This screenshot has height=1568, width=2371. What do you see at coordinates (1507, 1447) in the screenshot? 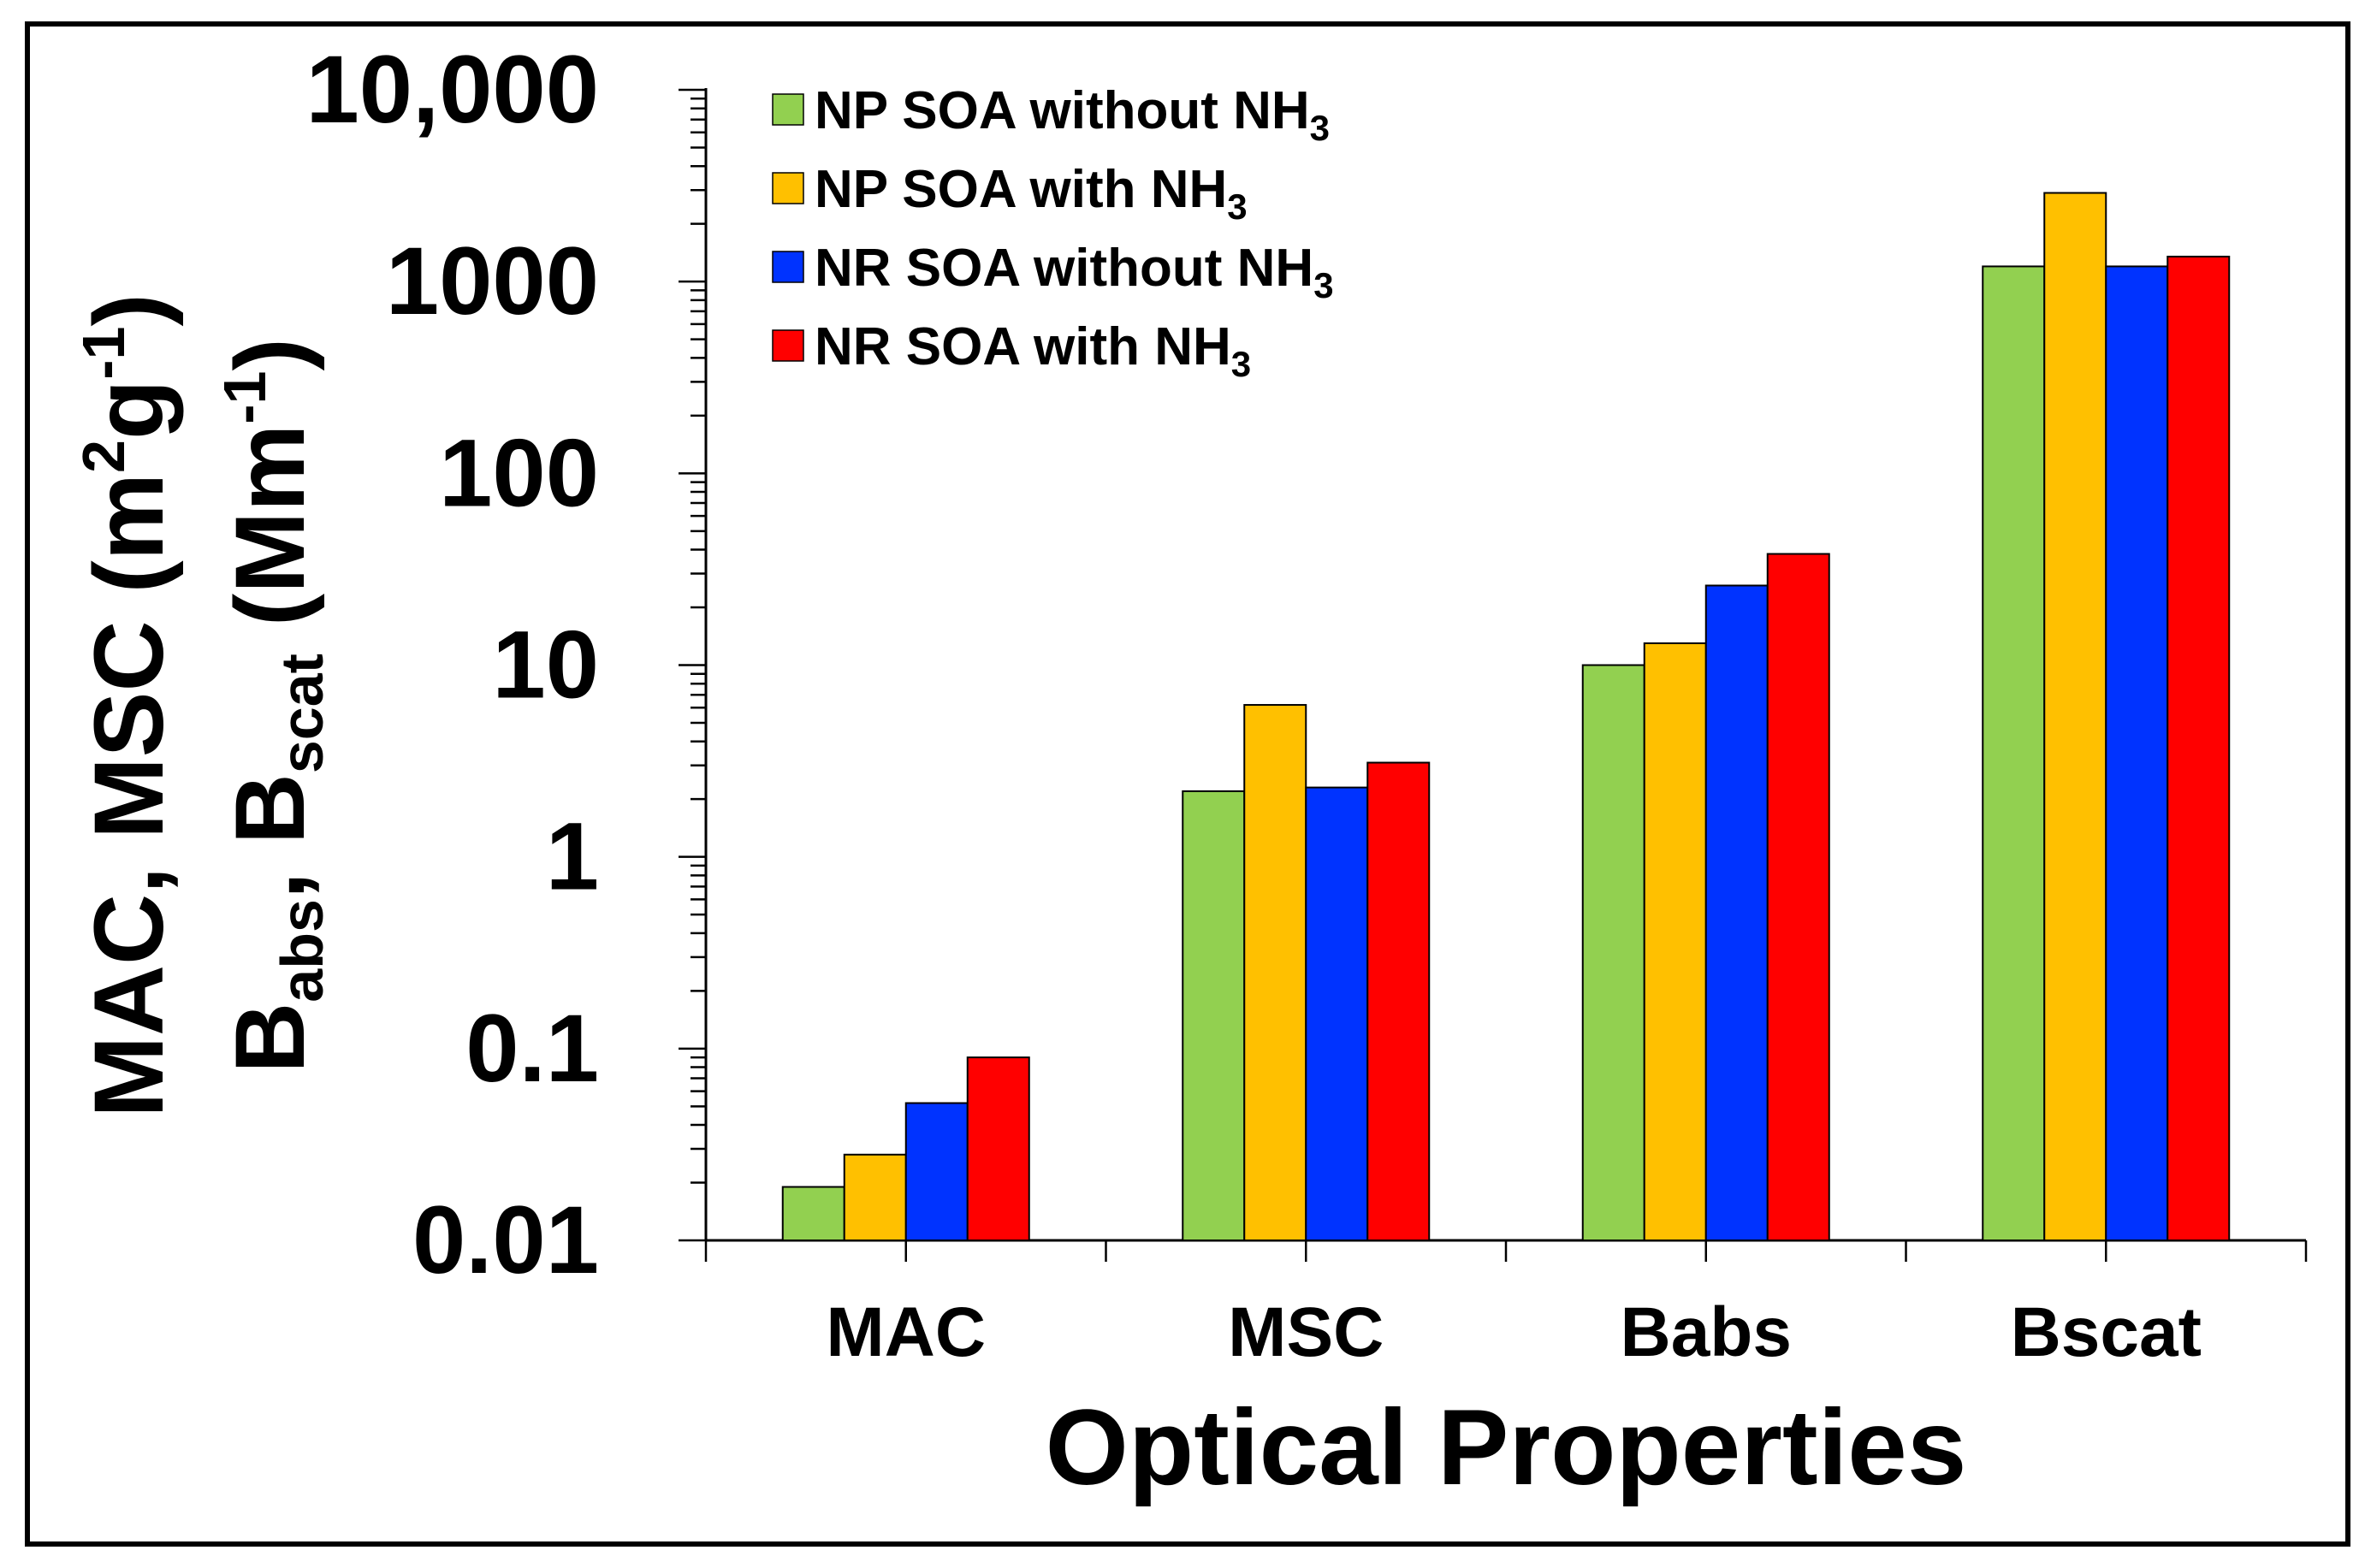
I see `x-axis-title: Optical Properties` at bounding box center [1507, 1447].